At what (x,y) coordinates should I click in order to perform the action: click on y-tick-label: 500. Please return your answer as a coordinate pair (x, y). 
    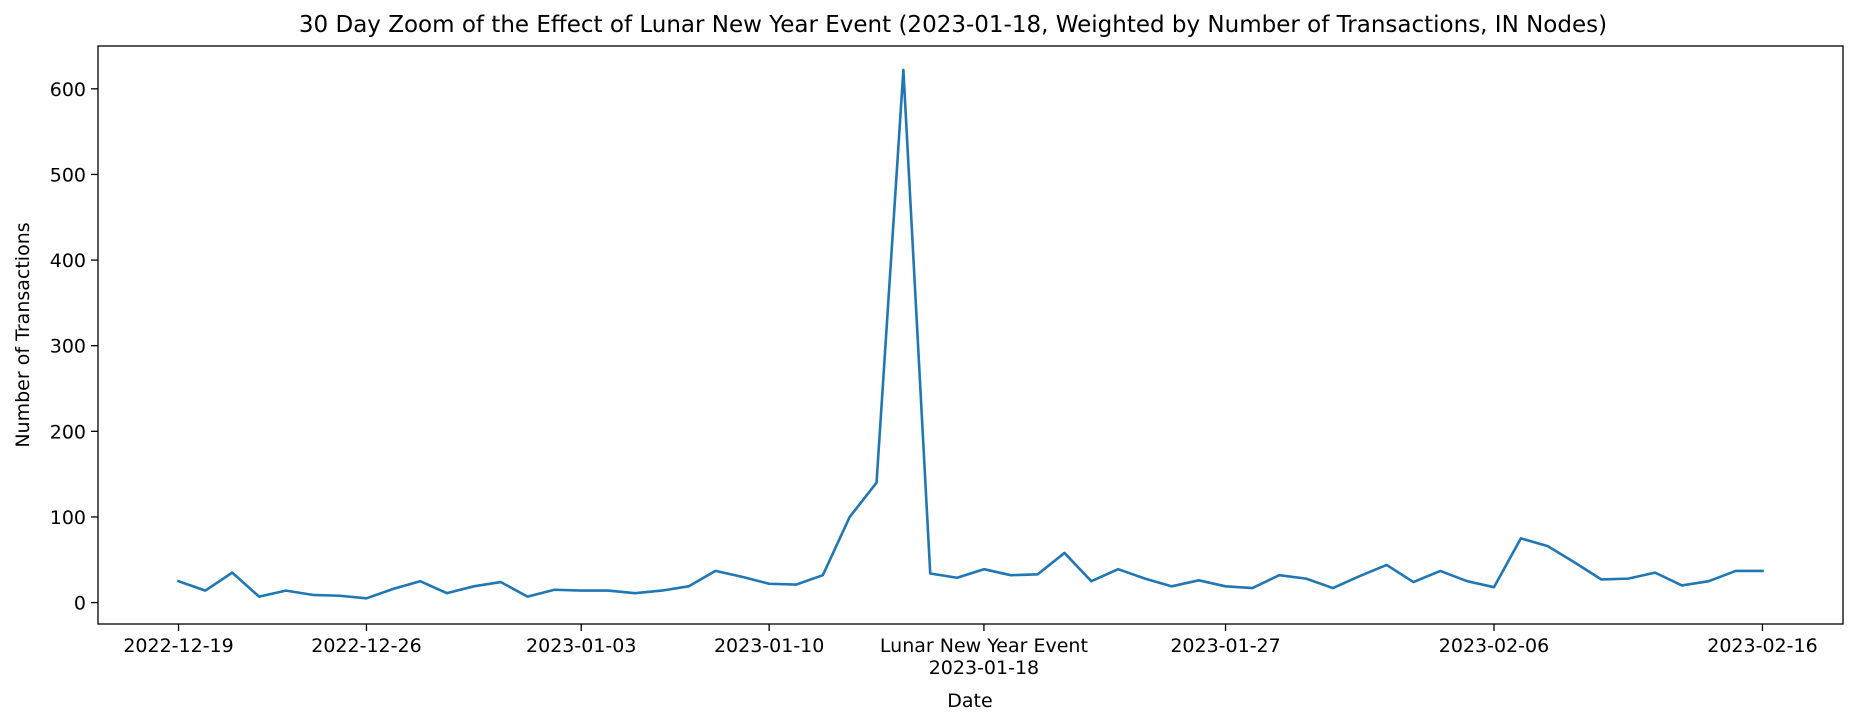
    Looking at the image, I should click on (68, 175).